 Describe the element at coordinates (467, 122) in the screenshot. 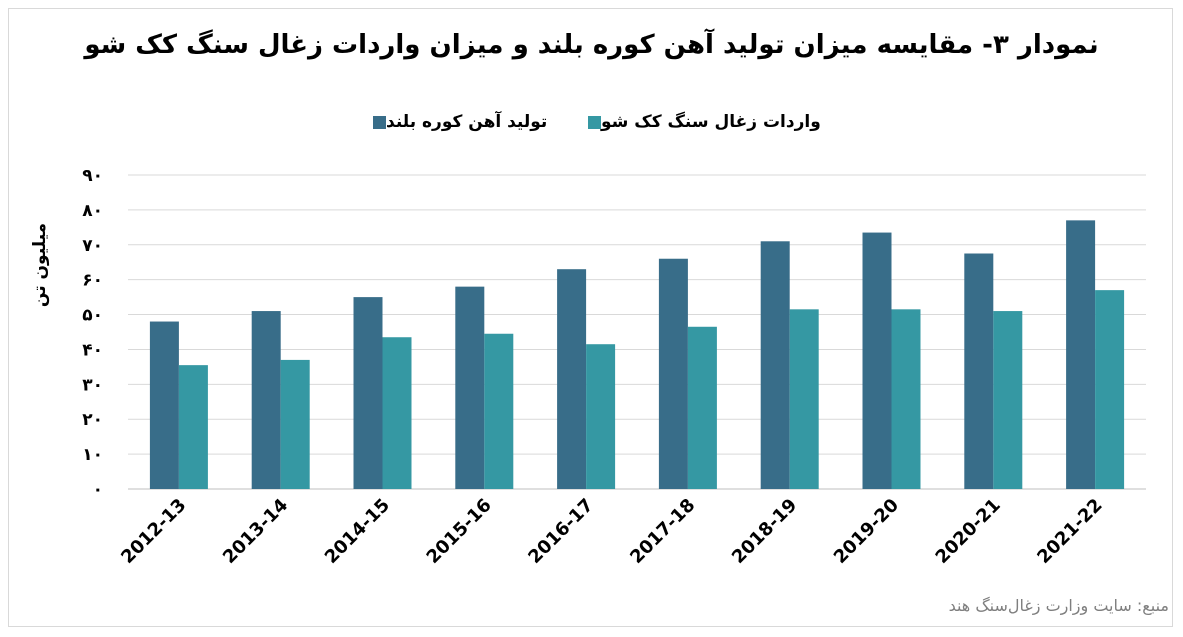

I see `legend-label-iron-production: تولید آهن کوره بلند` at that location.